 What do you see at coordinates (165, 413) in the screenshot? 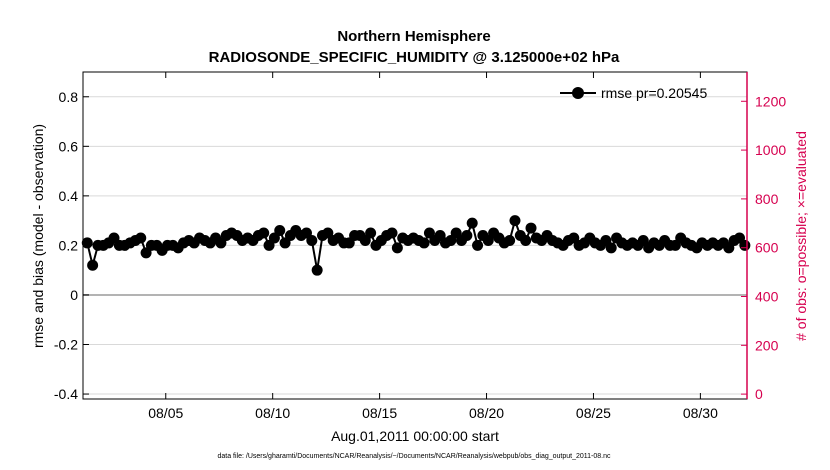
I see `x-tick-label: 08/05` at bounding box center [165, 413].